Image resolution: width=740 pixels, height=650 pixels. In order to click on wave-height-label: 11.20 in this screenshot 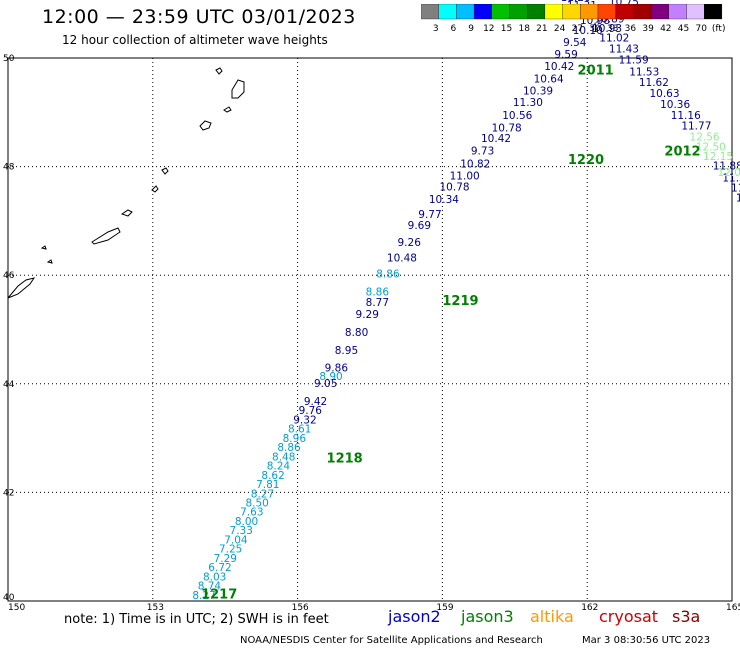, I will do `click(576, 2)`.